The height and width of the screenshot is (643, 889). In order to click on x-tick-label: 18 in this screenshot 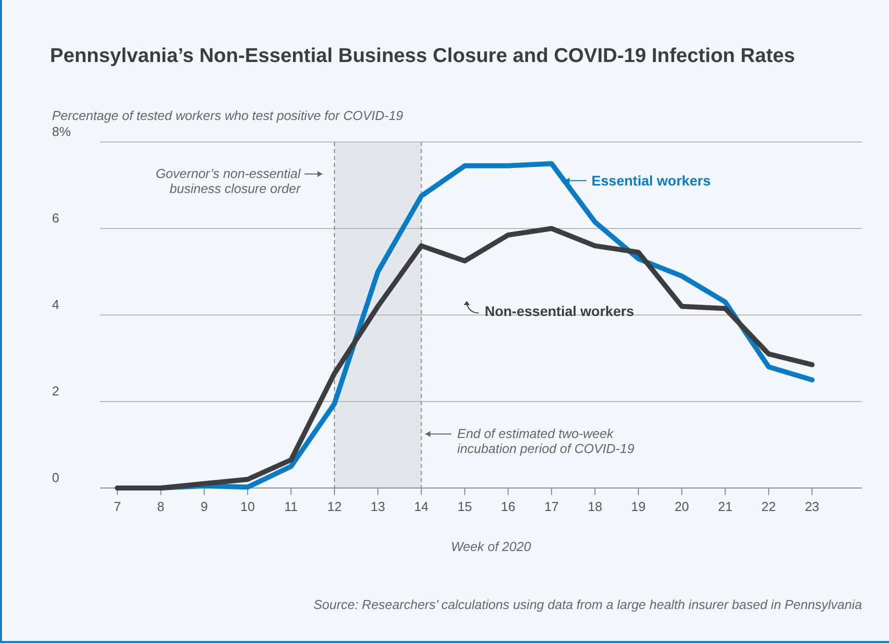, I will do `click(595, 506)`.